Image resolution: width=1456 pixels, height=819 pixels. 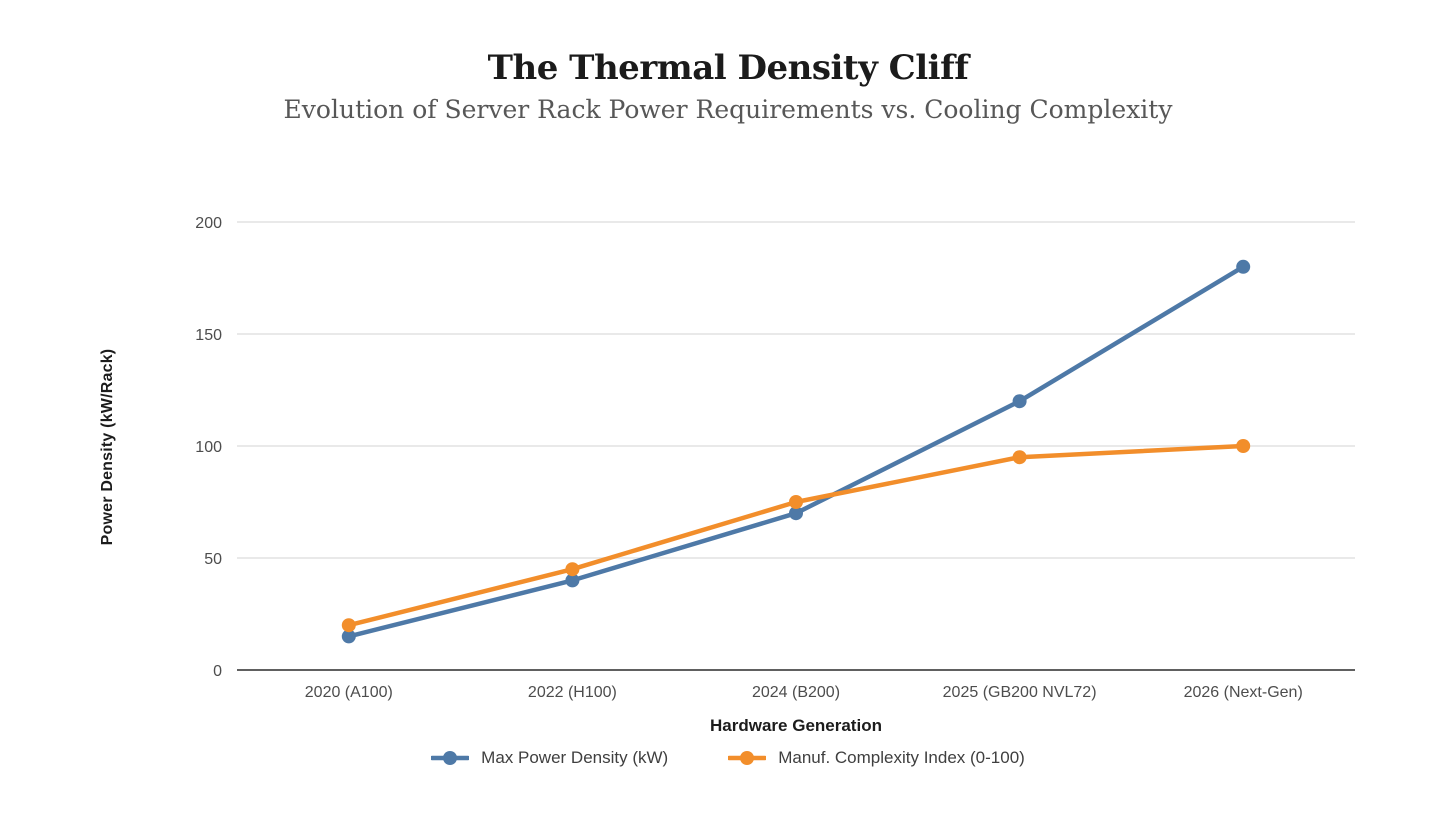 What do you see at coordinates (572, 692) in the screenshot?
I see `x-tick-label: 2022 (H100)` at bounding box center [572, 692].